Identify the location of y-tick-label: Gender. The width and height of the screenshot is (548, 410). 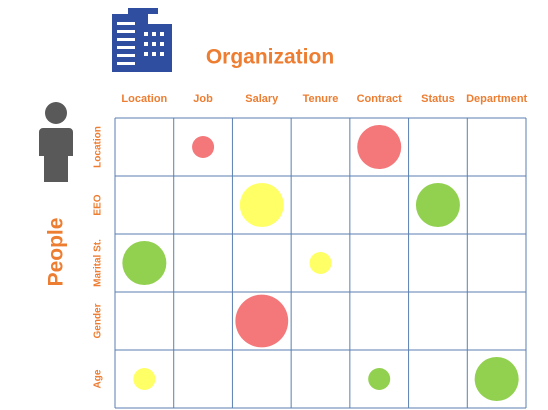
(98, 320).